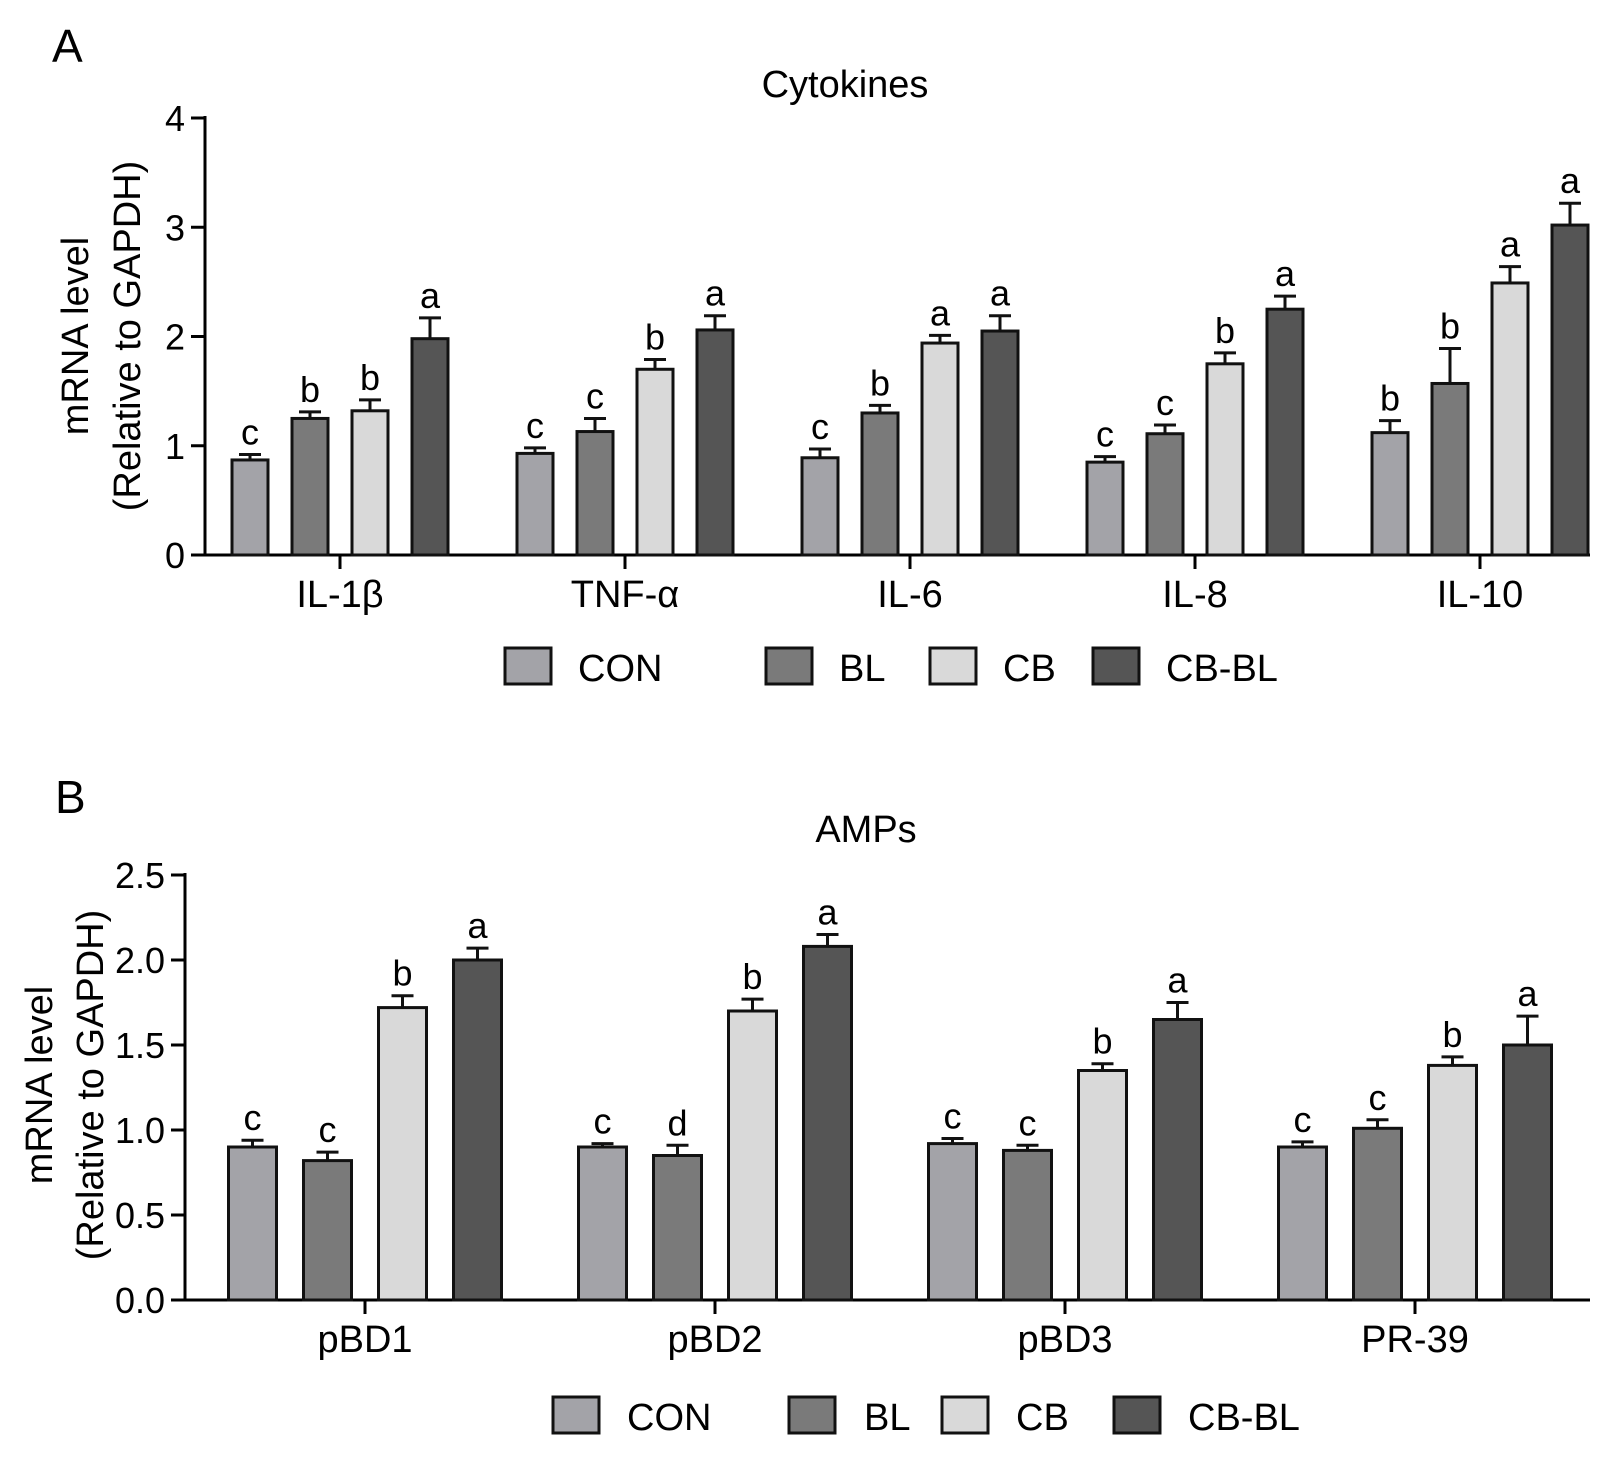 This screenshot has height=1474, width=1618. Describe the element at coordinates (909, 595) in the screenshot. I see `x-tick-label: IL-6` at that location.